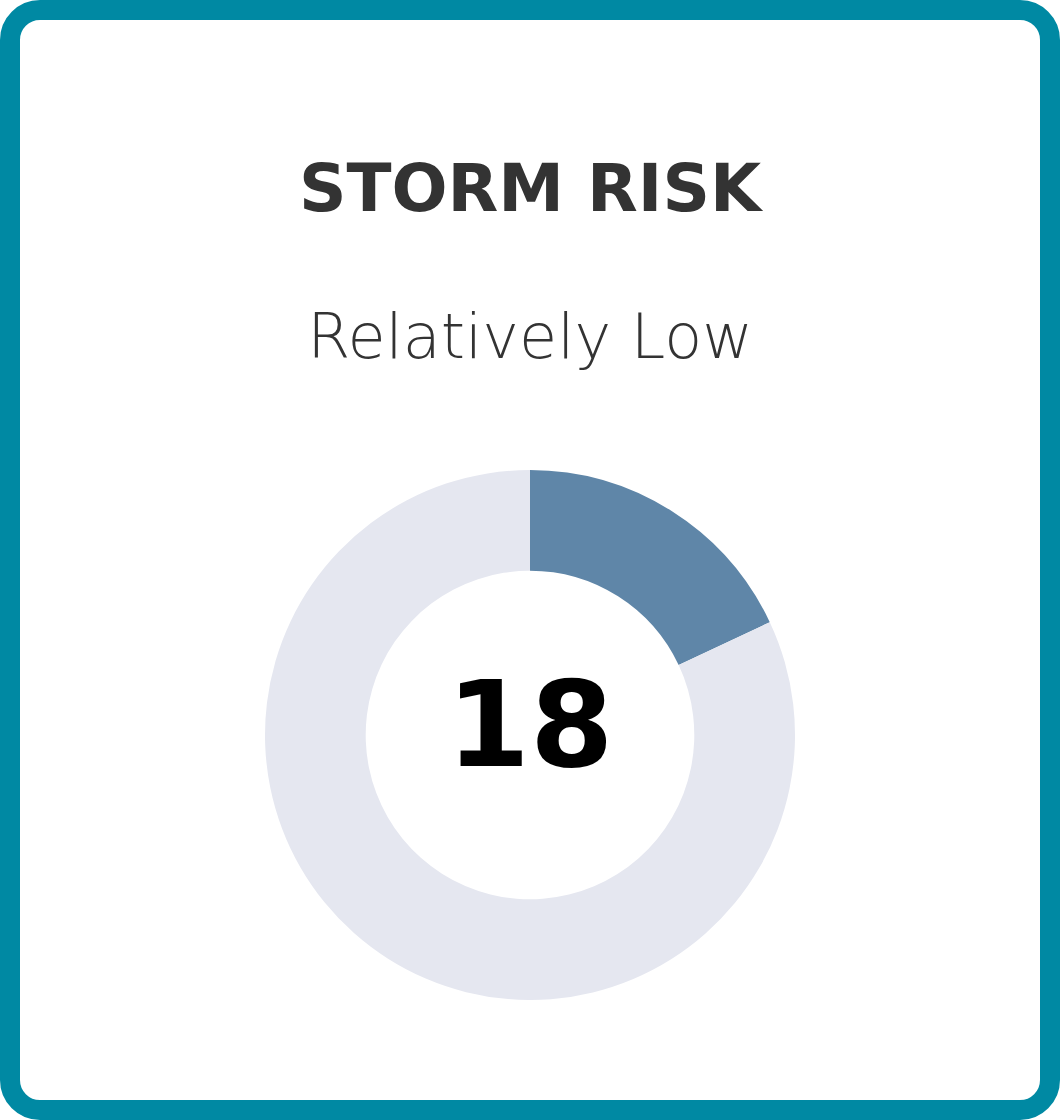 The width and height of the screenshot is (1060, 1120). What do you see at coordinates (530, 336) in the screenshot?
I see `chart-subtitle: Relatively Low` at bounding box center [530, 336].